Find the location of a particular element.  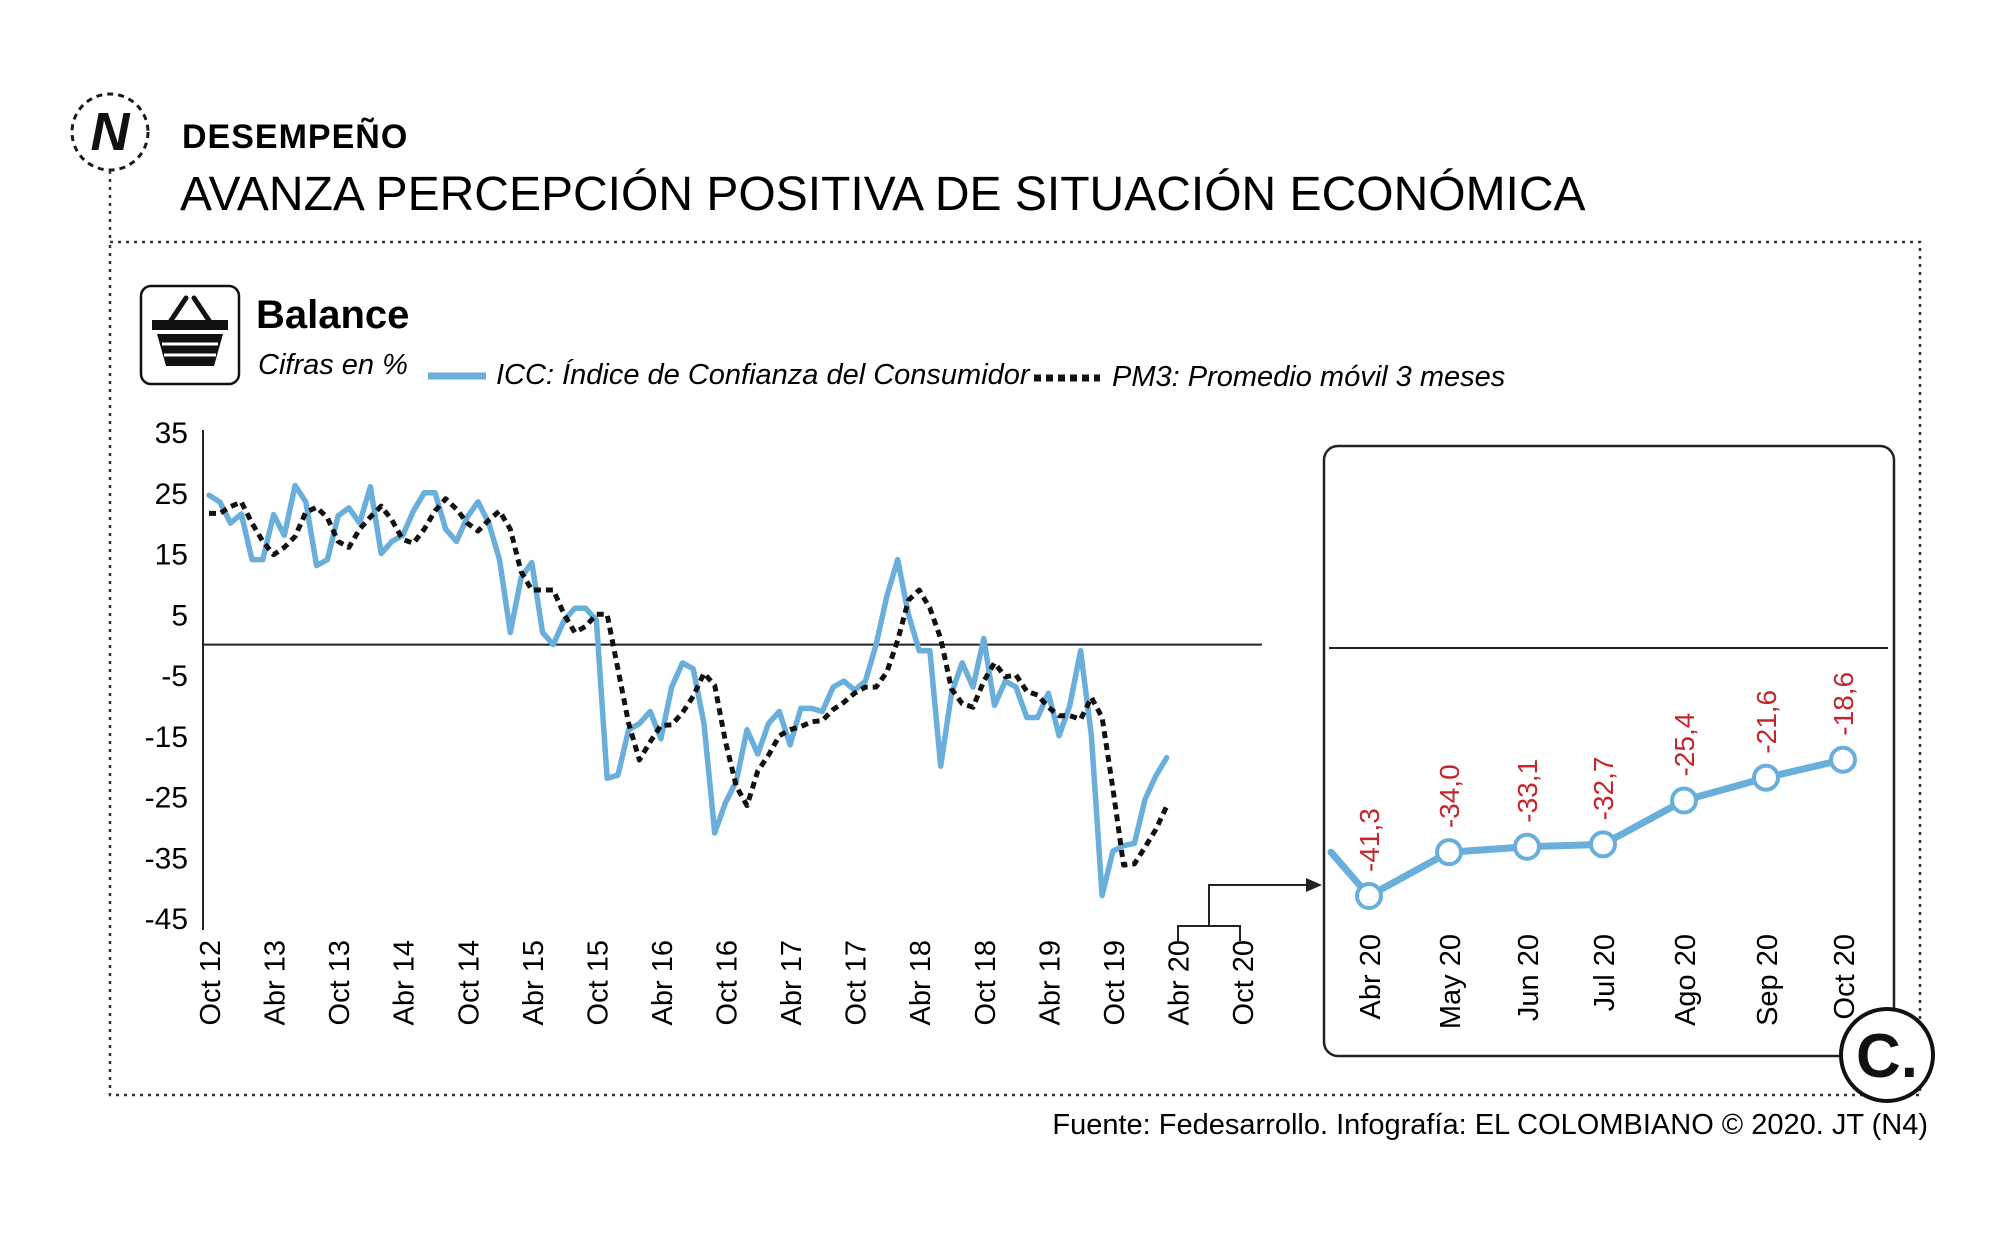

detail-data-label: -18,6 is located at coordinates (1843, 704).